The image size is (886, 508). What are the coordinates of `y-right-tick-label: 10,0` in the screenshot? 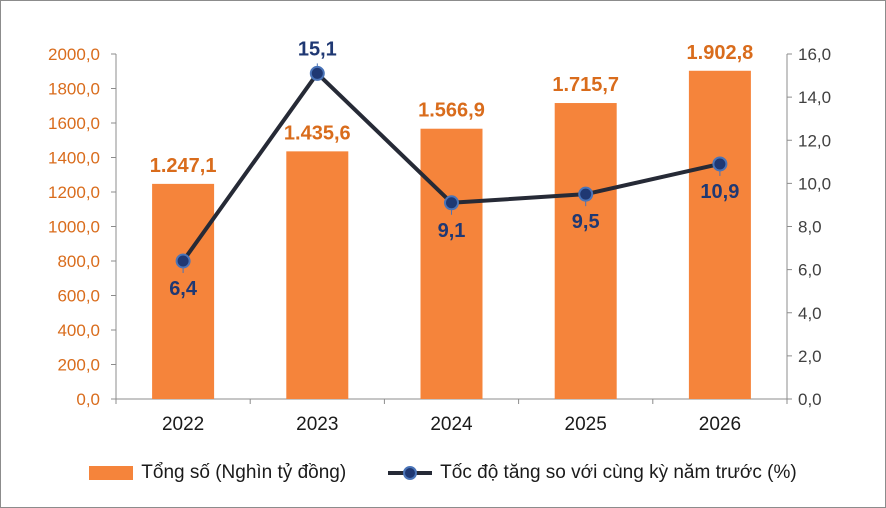 It's located at (814, 183).